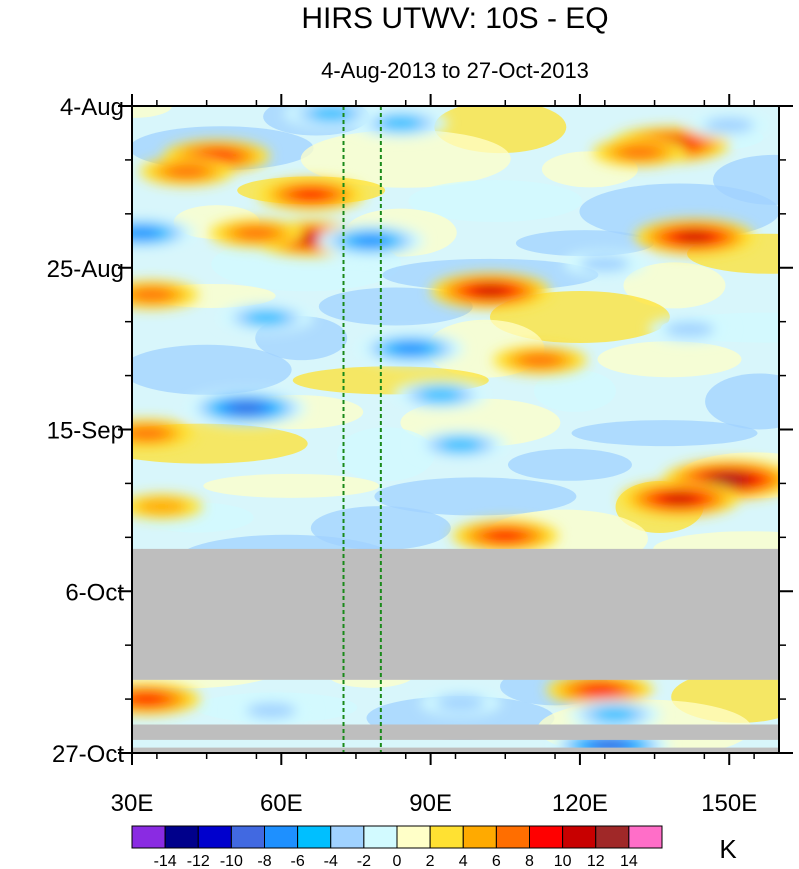 The image size is (799, 869). Describe the element at coordinates (198, 861) in the screenshot. I see `colorbar-label: -12` at that location.